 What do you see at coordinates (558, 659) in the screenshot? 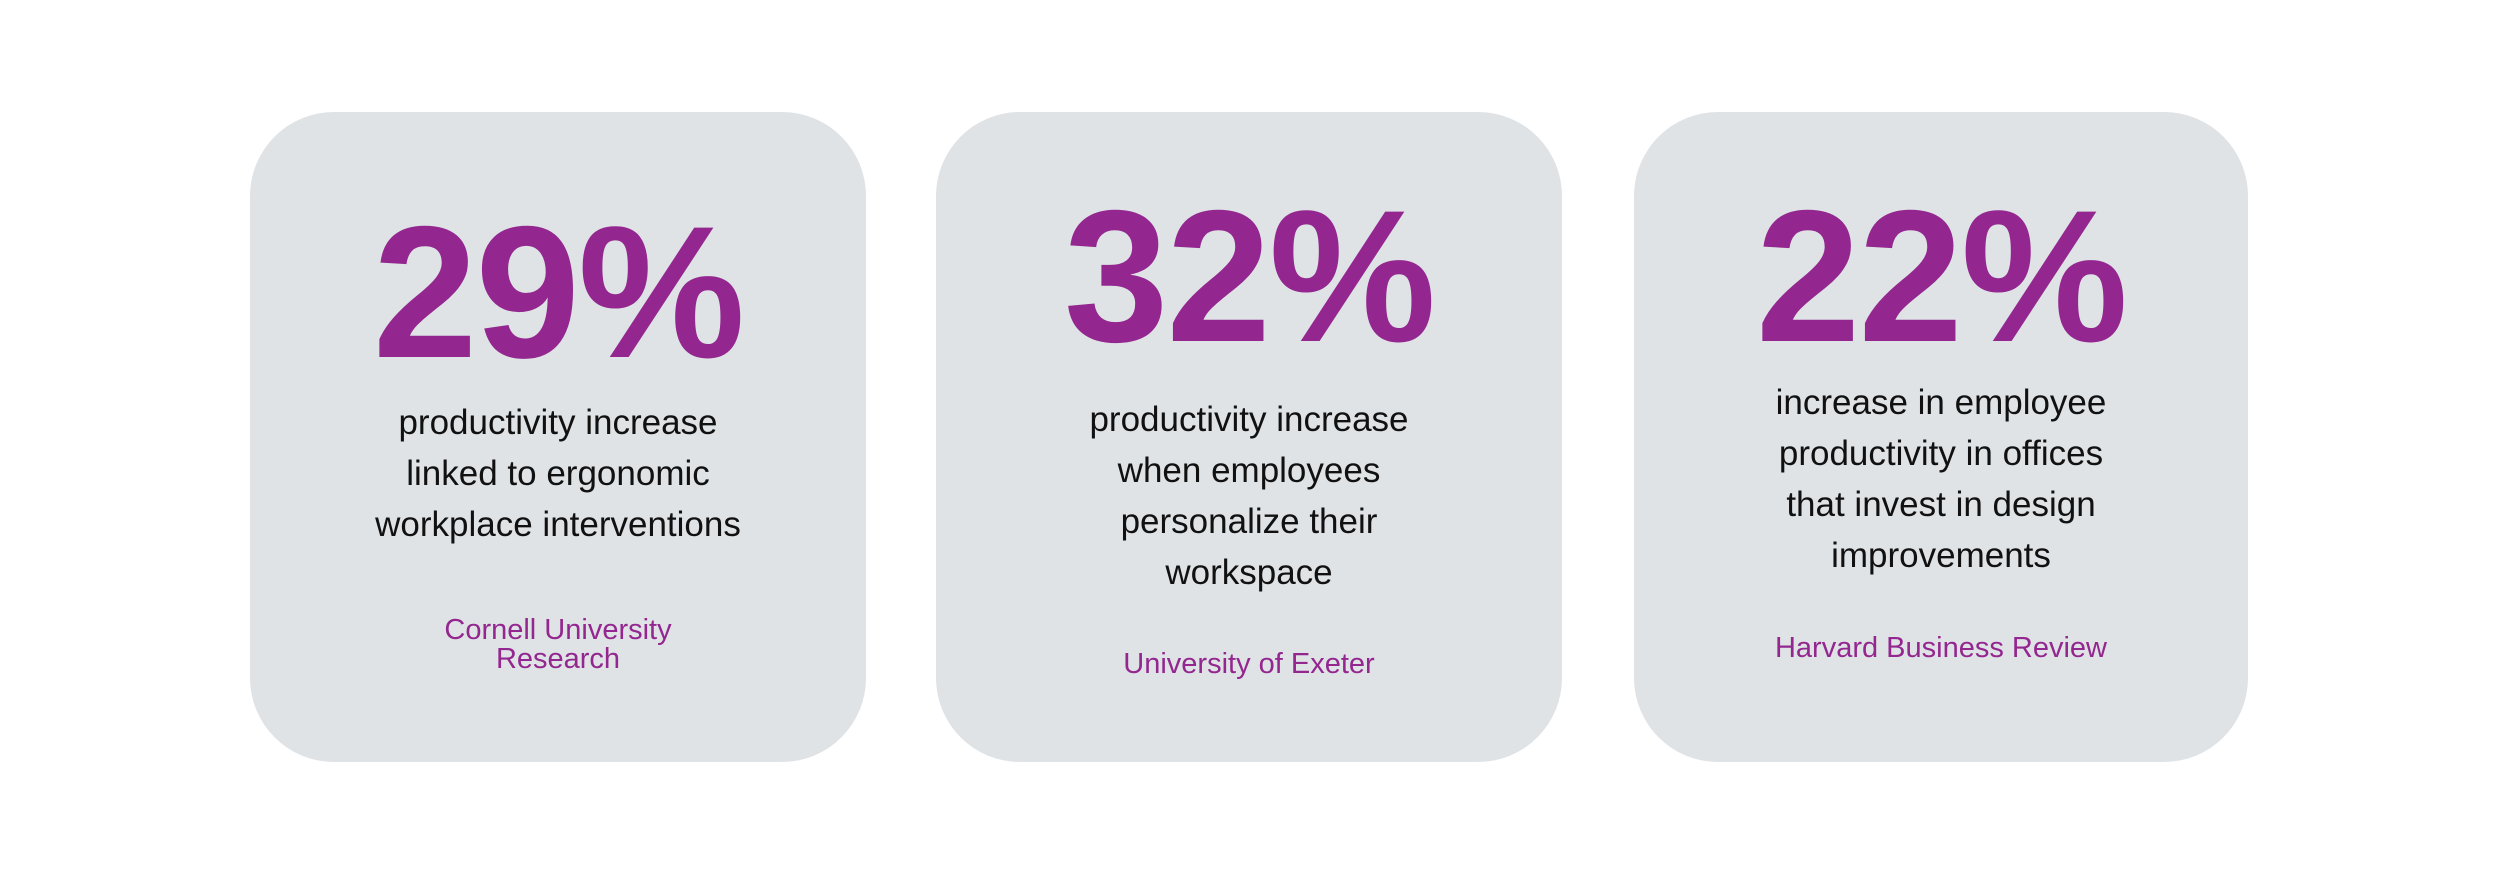
I see `source-line: Research` at bounding box center [558, 659].